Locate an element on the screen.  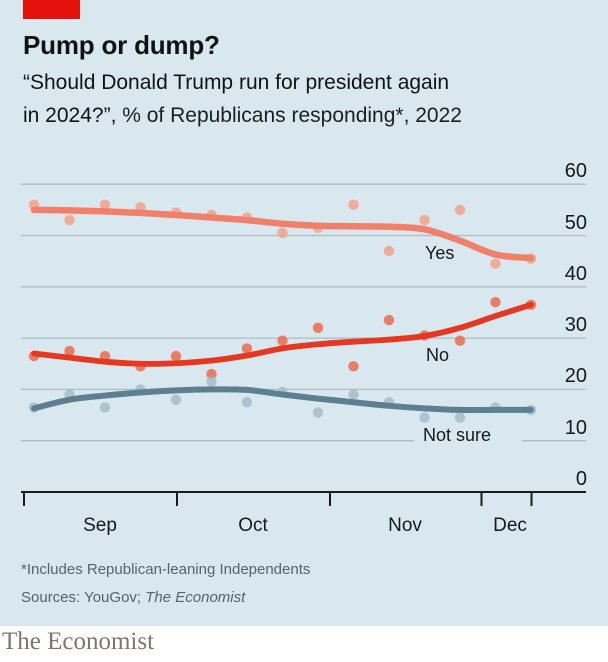
month-label: Nov is located at coordinates (405, 525).